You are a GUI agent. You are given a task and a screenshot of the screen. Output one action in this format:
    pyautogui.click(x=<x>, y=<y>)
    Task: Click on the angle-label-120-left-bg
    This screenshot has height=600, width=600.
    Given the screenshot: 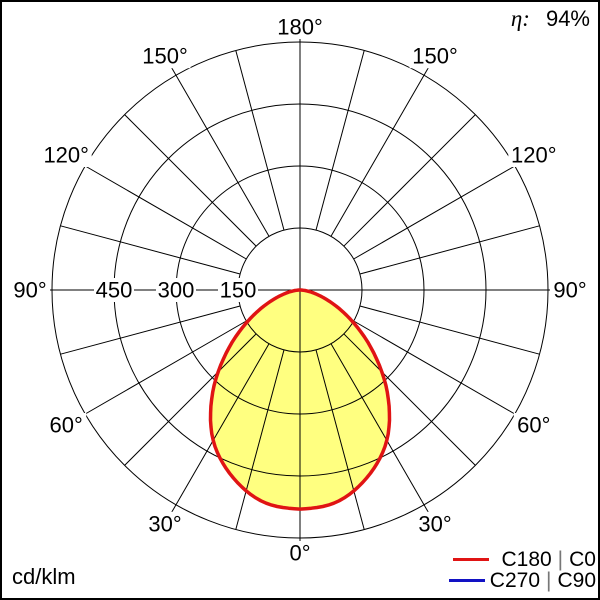 What is the action you would take?
    pyautogui.click(x=66, y=155)
    